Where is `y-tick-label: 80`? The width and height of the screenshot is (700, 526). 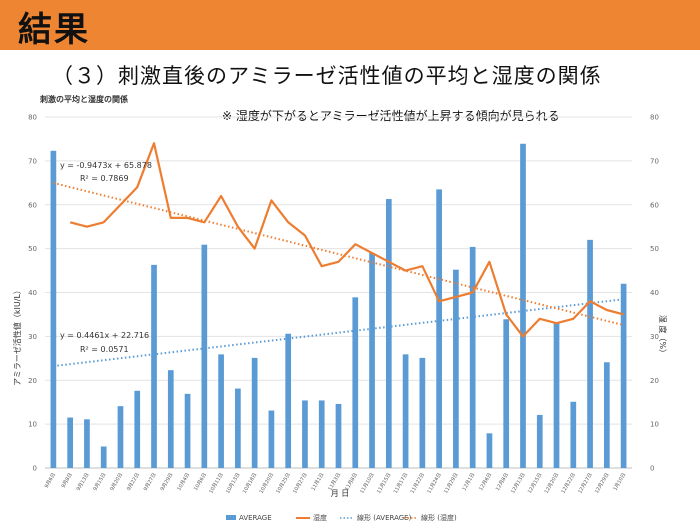
y-tick-label: 80 is located at coordinates (32, 118).